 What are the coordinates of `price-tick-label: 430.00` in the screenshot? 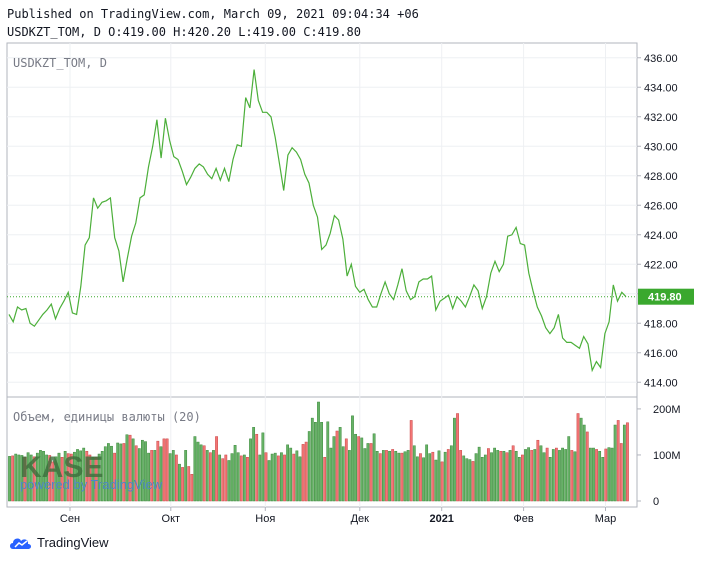 It's located at (661, 147).